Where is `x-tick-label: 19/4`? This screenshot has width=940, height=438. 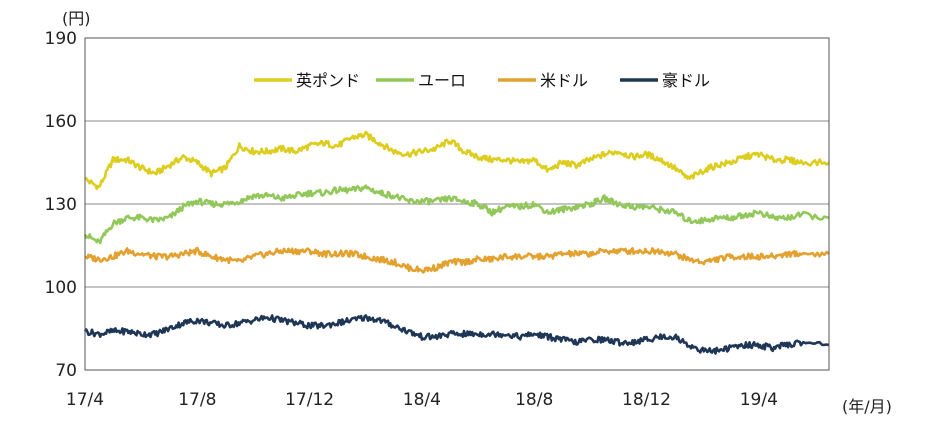
x-tick-label: 19/4 is located at coordinates (759, 400).